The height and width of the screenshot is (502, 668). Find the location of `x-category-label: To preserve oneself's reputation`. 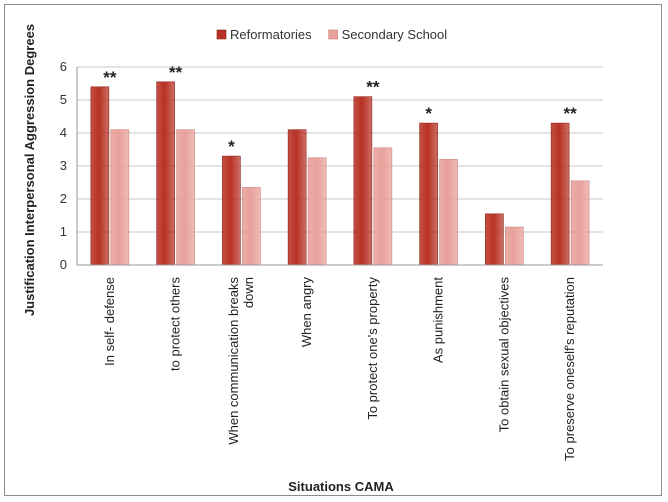

x-category-label: To preserve oneself's reputation is located at coordinates (569, 369).